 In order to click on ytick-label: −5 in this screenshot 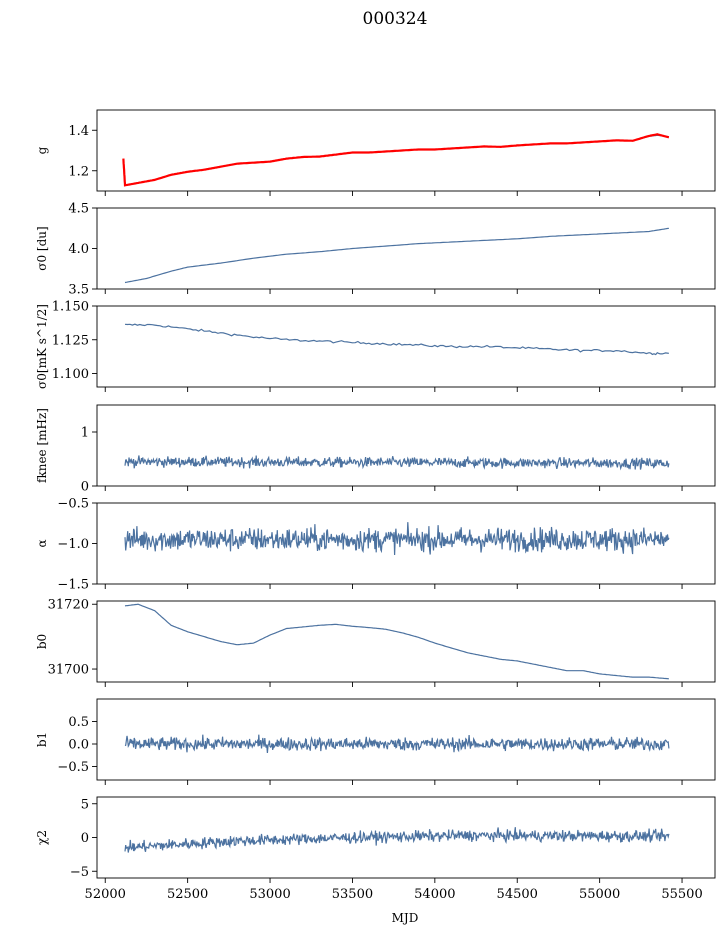, I will do `click(79, 872)`.